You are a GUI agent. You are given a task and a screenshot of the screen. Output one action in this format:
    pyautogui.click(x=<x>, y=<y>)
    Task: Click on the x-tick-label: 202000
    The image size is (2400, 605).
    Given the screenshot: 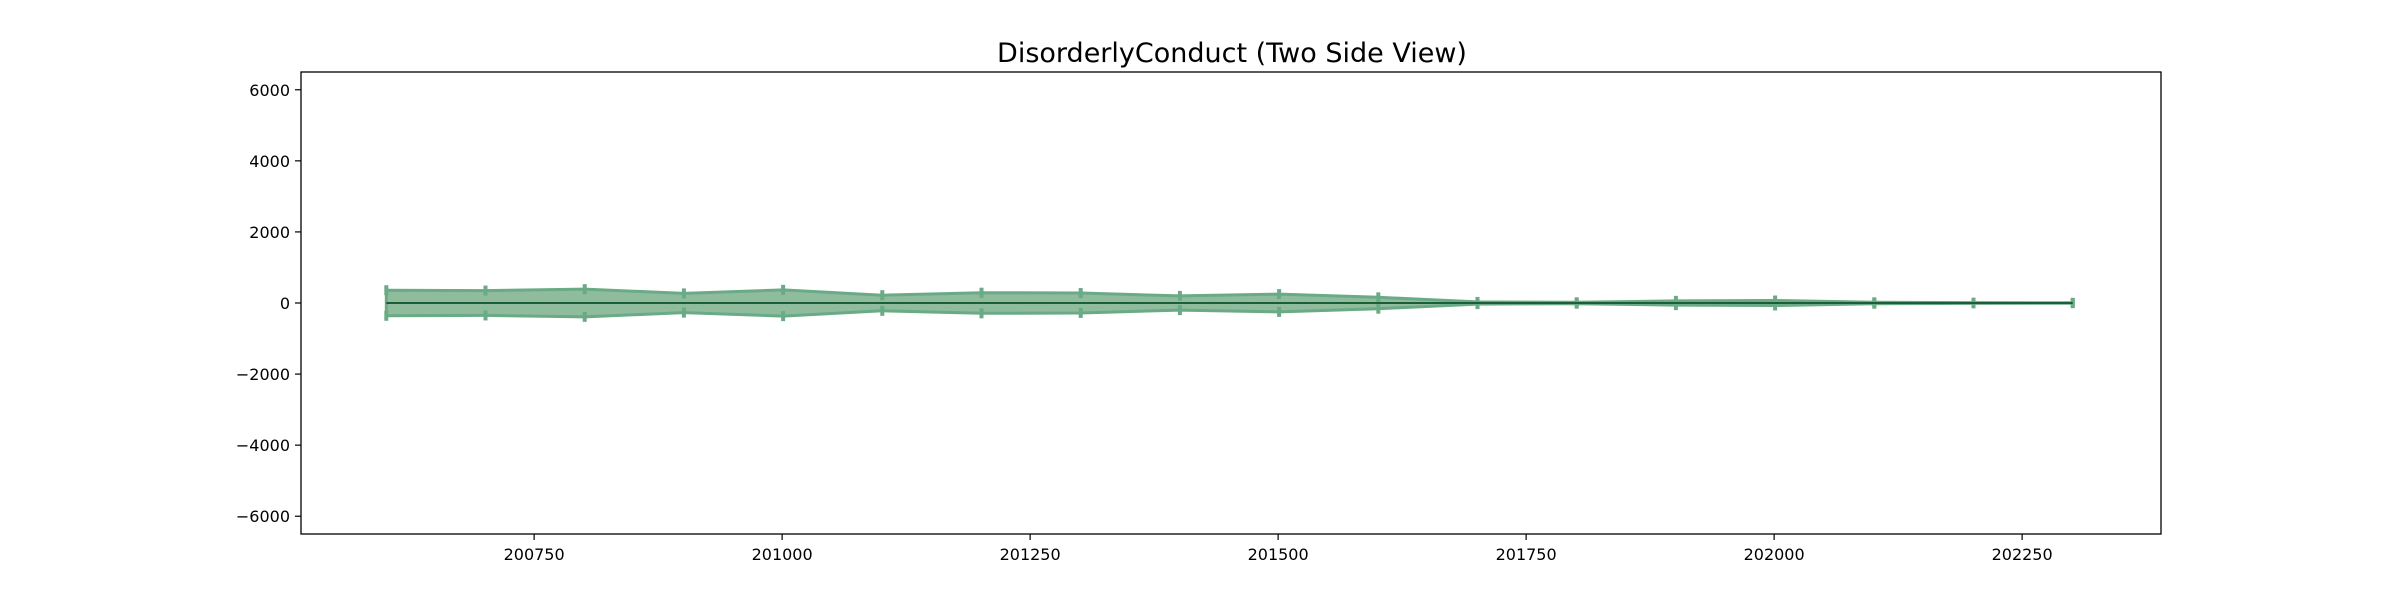 What is the action you would take?
    pyautogui.click(x=1774, y=554)
    